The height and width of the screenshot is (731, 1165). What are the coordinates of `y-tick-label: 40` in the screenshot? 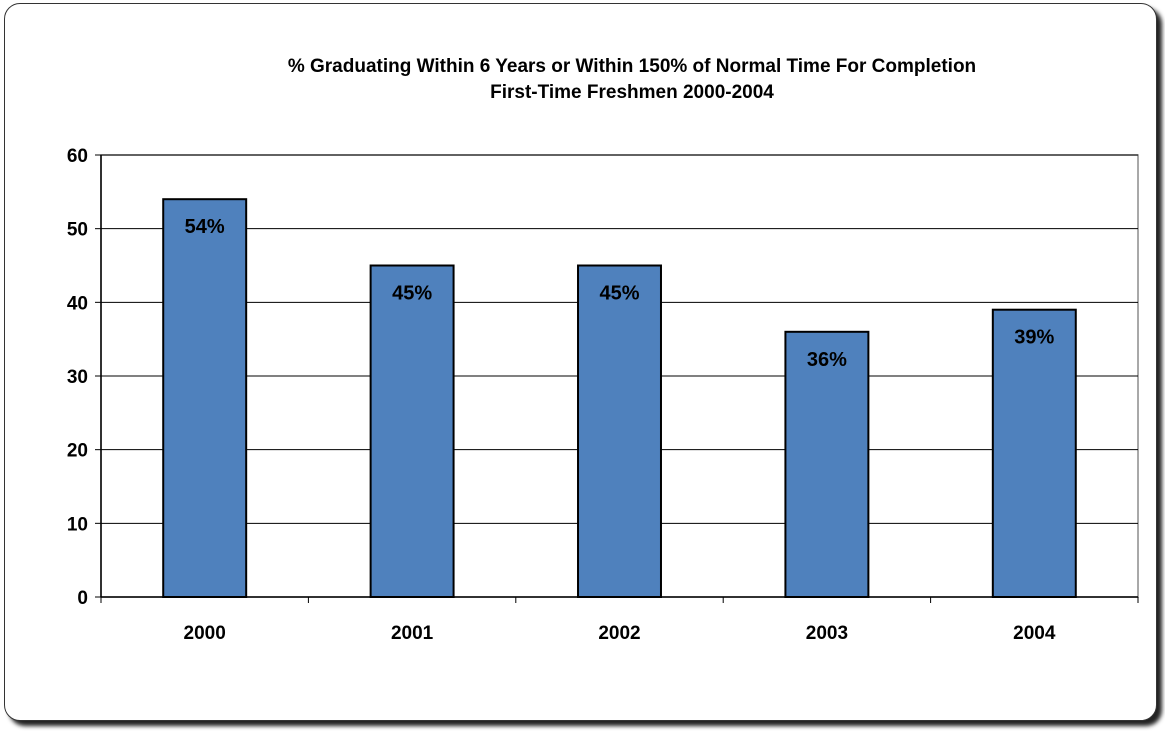 It's located at (77, 303).